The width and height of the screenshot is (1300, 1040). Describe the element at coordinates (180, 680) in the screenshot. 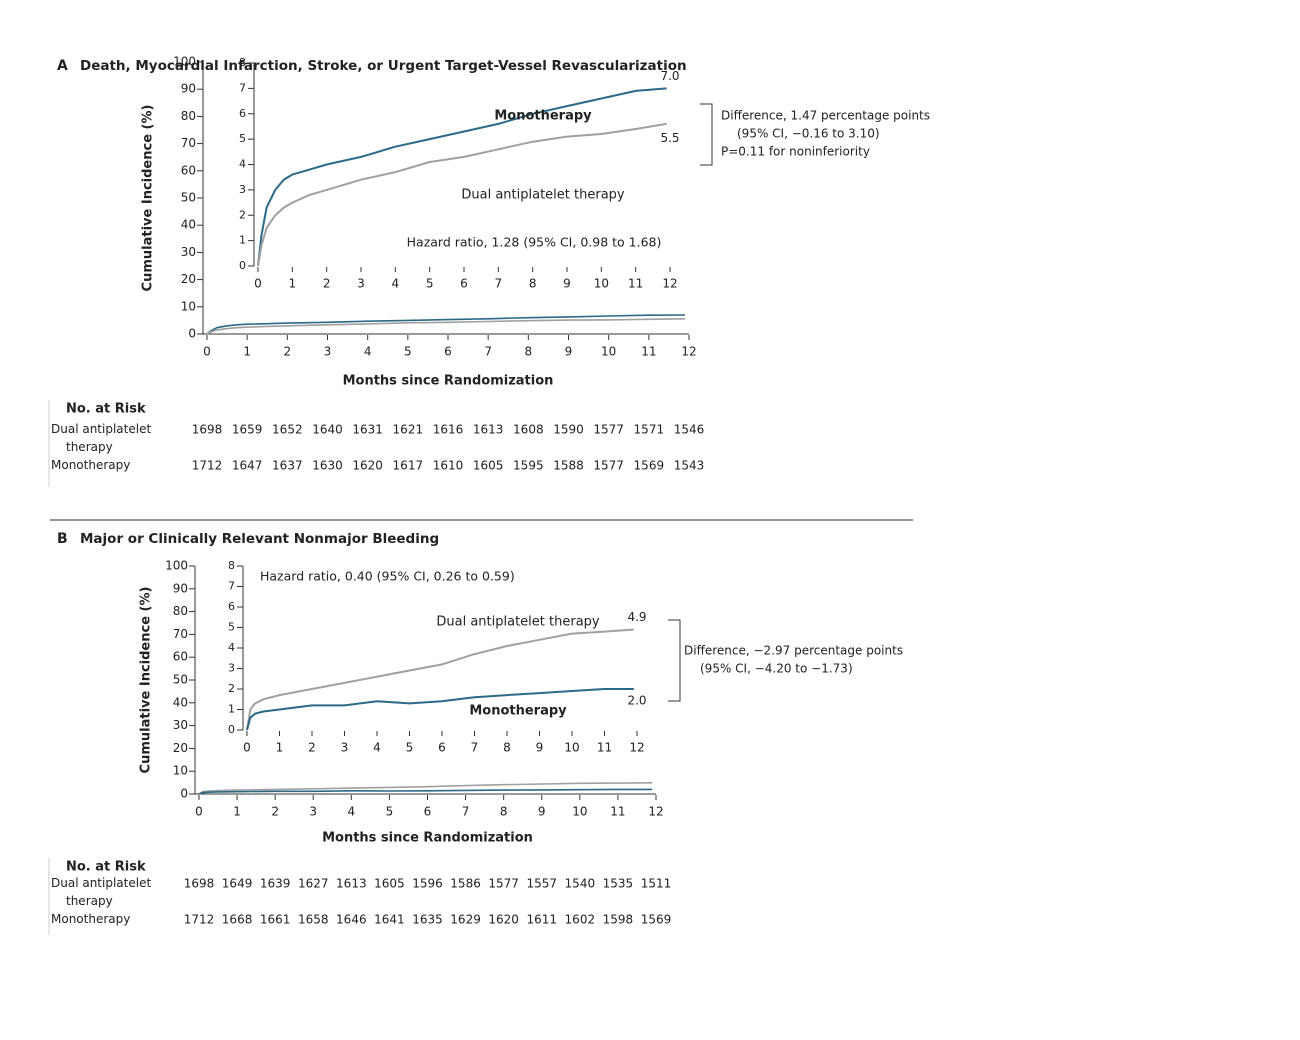

I see `y-tick-label: 50` at that location.